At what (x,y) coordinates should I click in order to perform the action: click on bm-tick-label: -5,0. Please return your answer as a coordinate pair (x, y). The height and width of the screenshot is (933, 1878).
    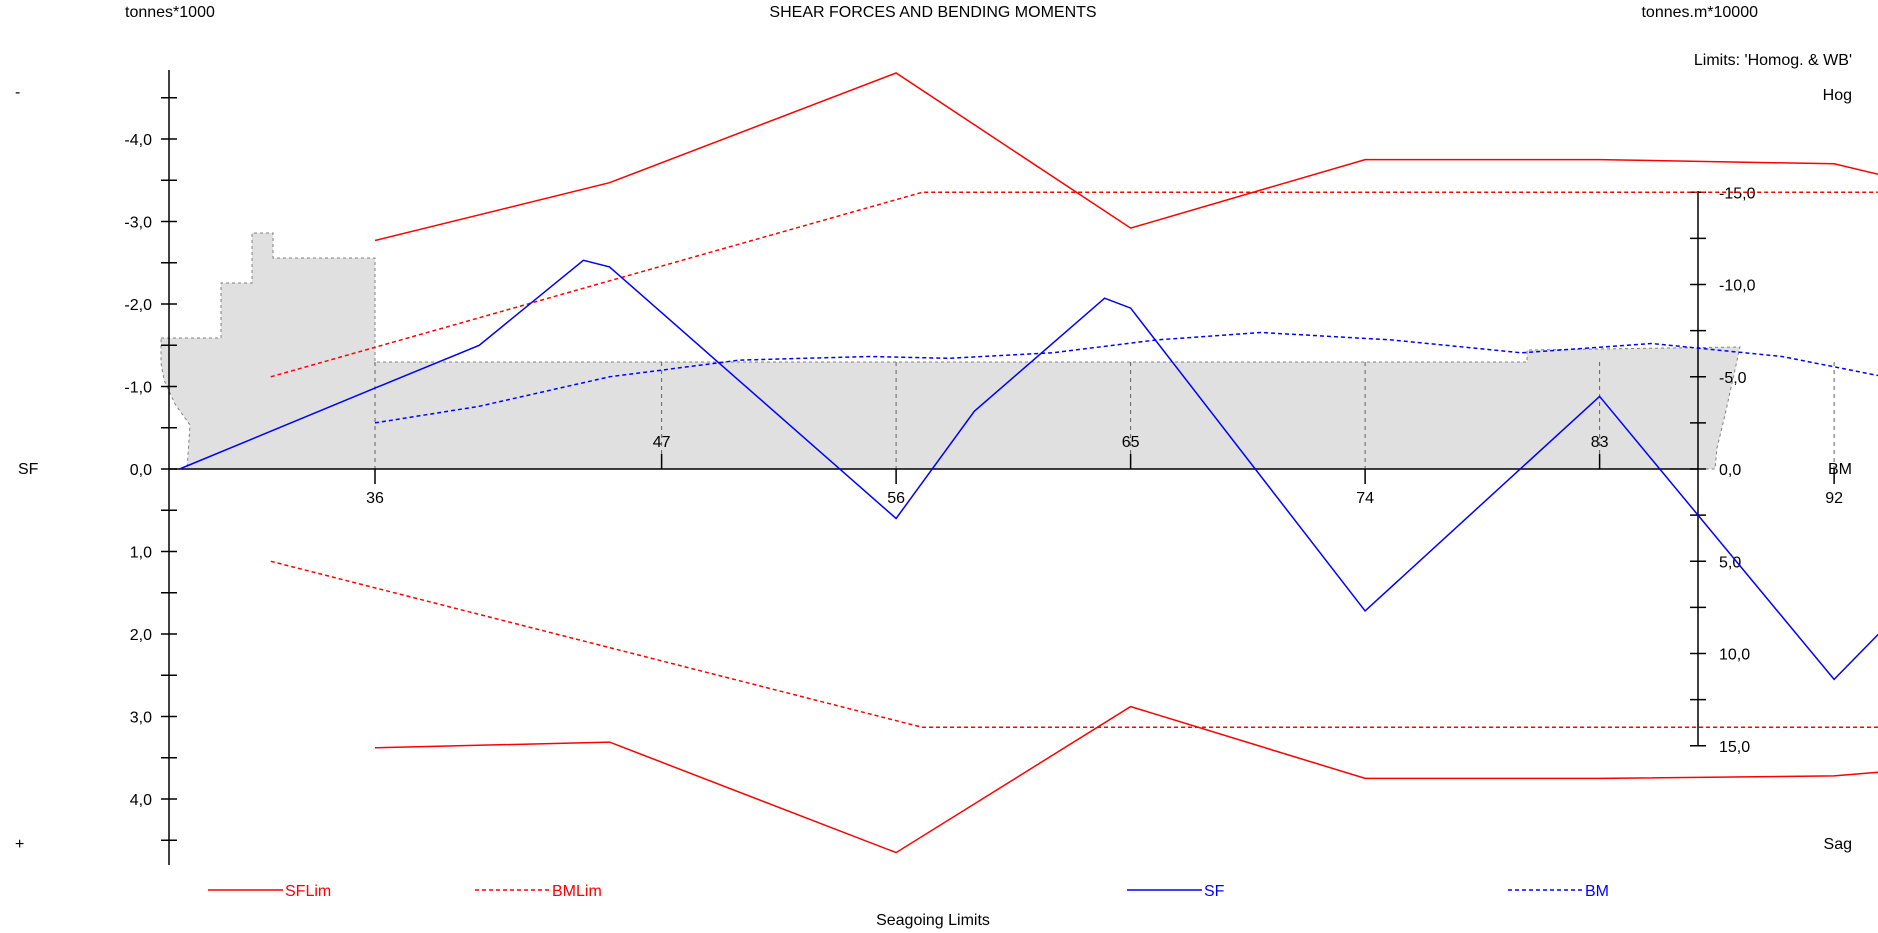
    Looking at the image, I should click on (1733, 378).